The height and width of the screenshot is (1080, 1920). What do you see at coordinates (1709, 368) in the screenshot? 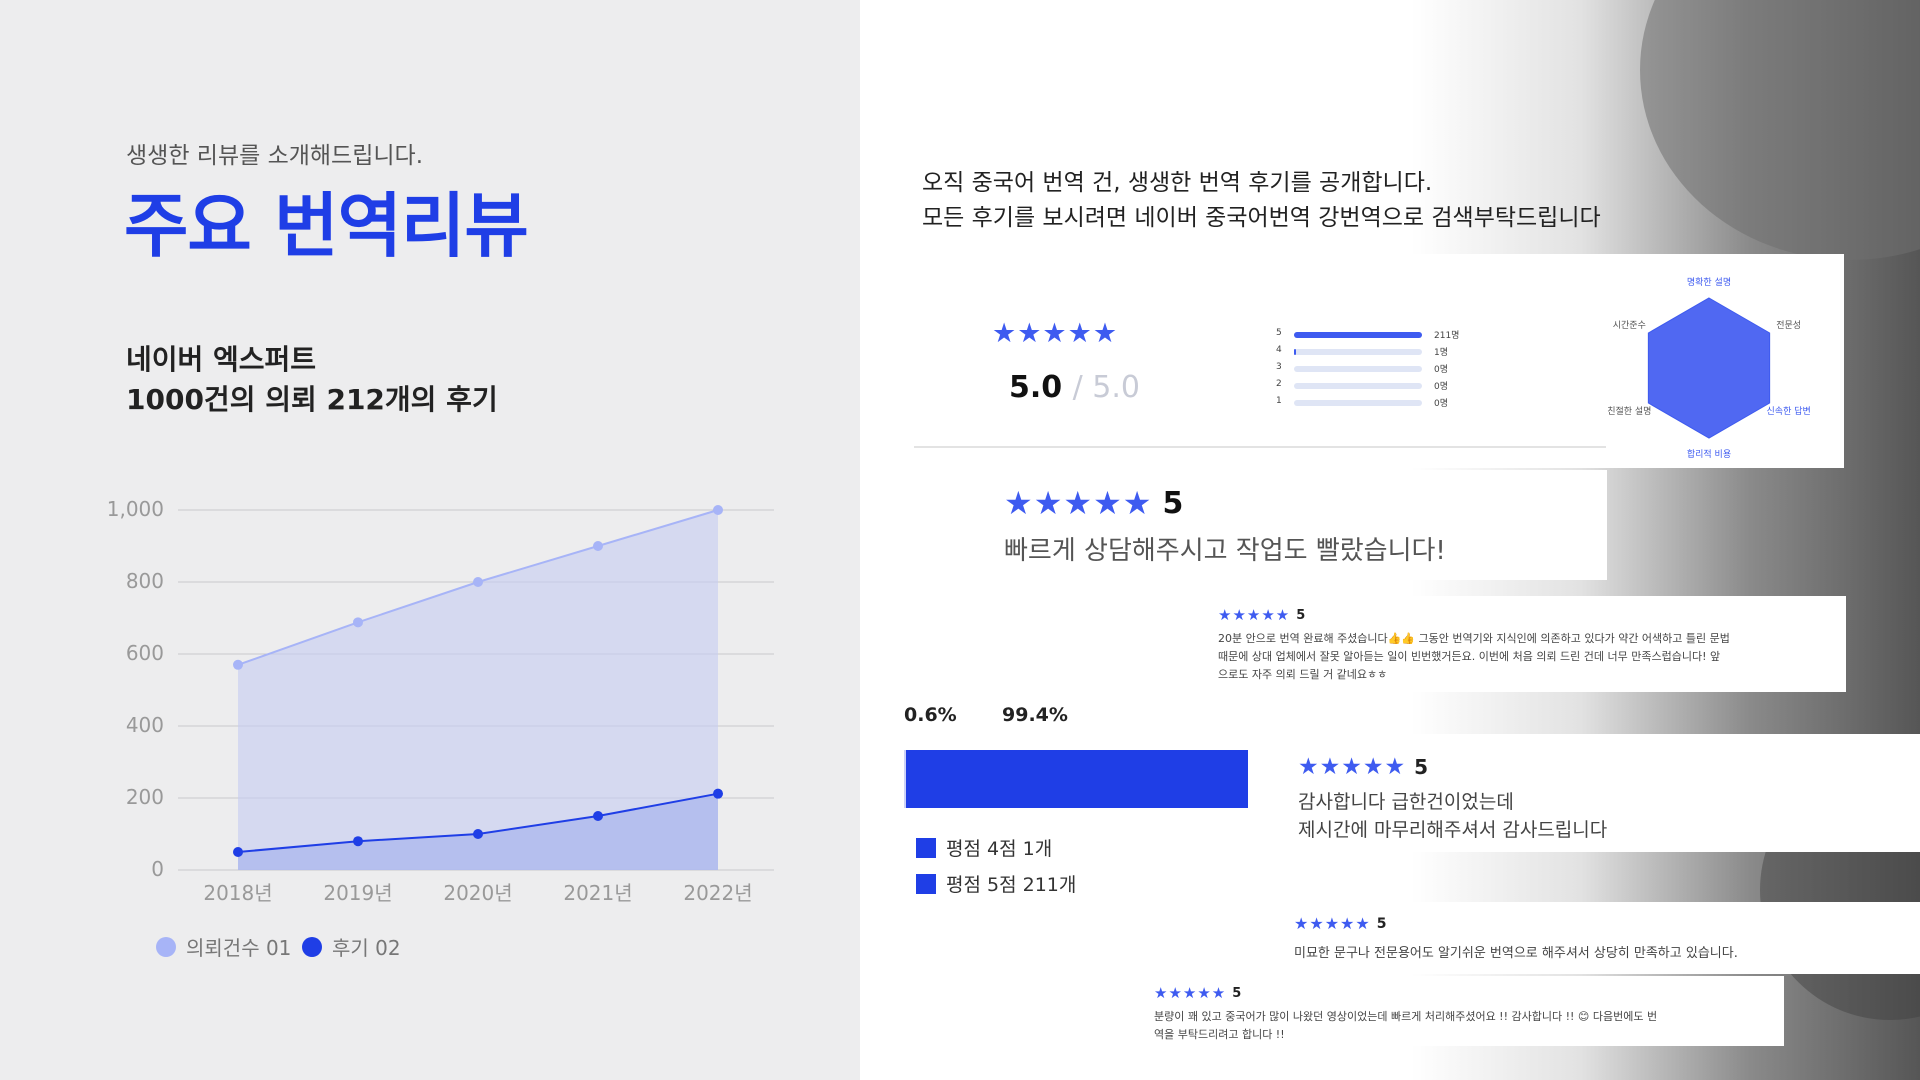
I see `radar-area` at bounding box center [1709, 368].